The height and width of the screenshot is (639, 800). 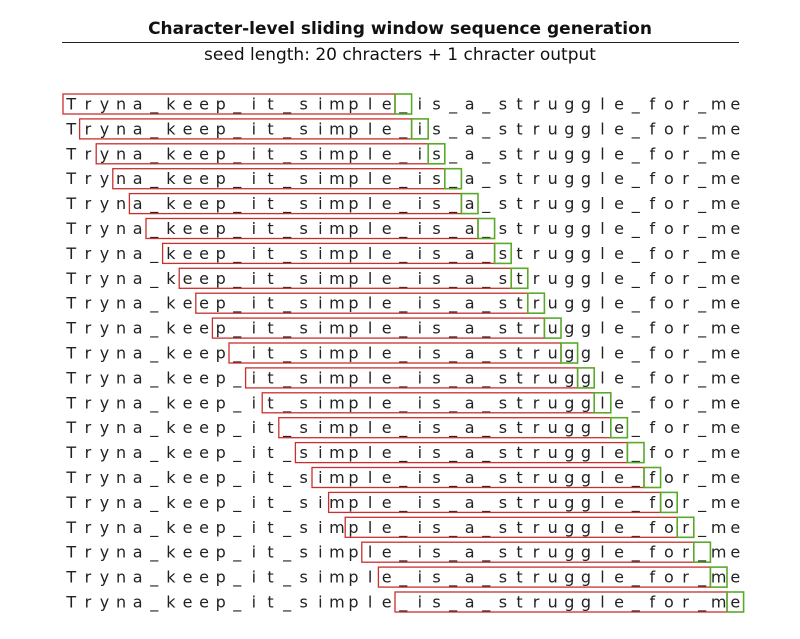 I want to click on sequence-character: o, so click(x=669, y=303).